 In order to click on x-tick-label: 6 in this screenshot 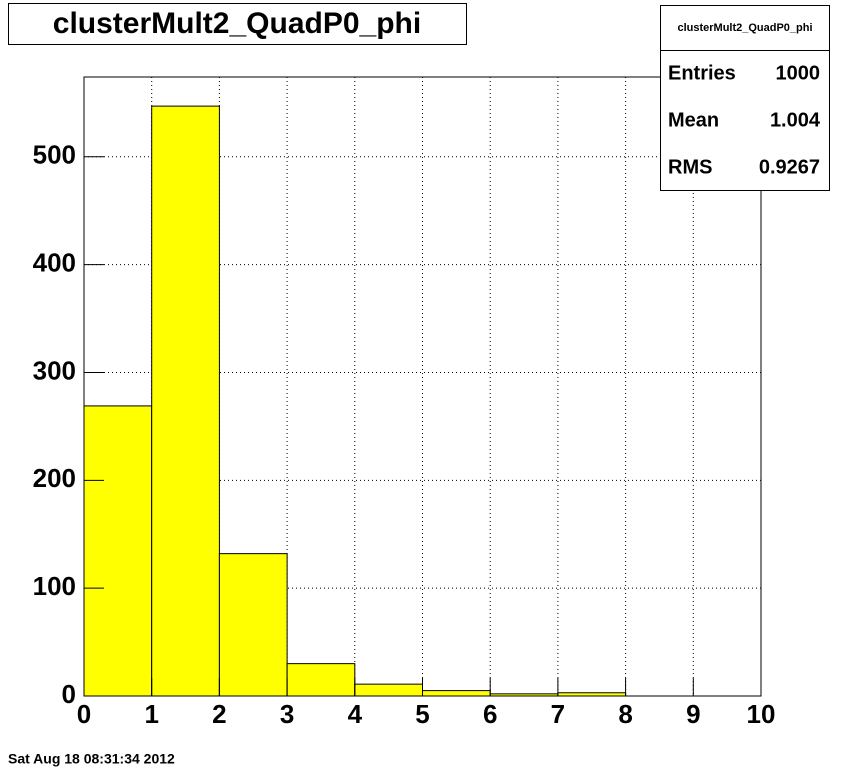, I will do `click(490, 714)`.